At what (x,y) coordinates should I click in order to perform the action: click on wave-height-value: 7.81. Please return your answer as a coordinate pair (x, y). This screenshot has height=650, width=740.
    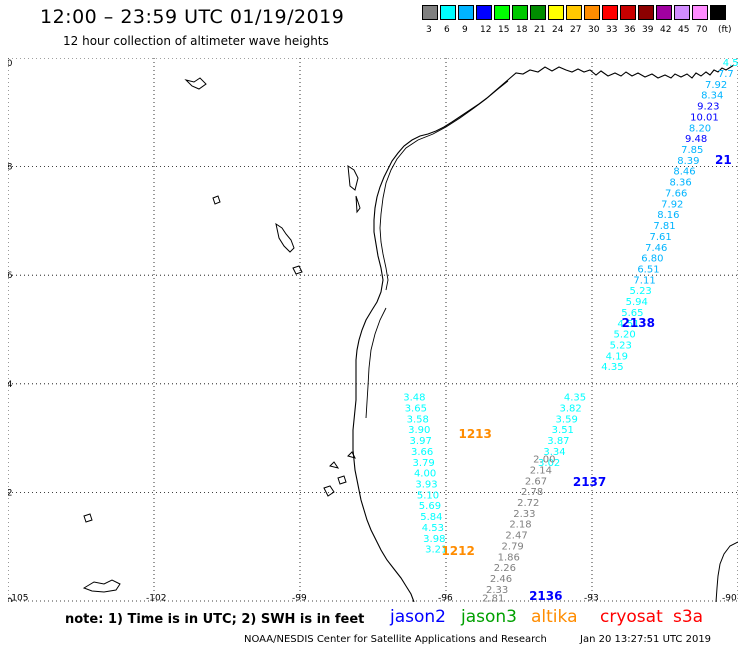
    Looking at the image, I should click on (664, 226).